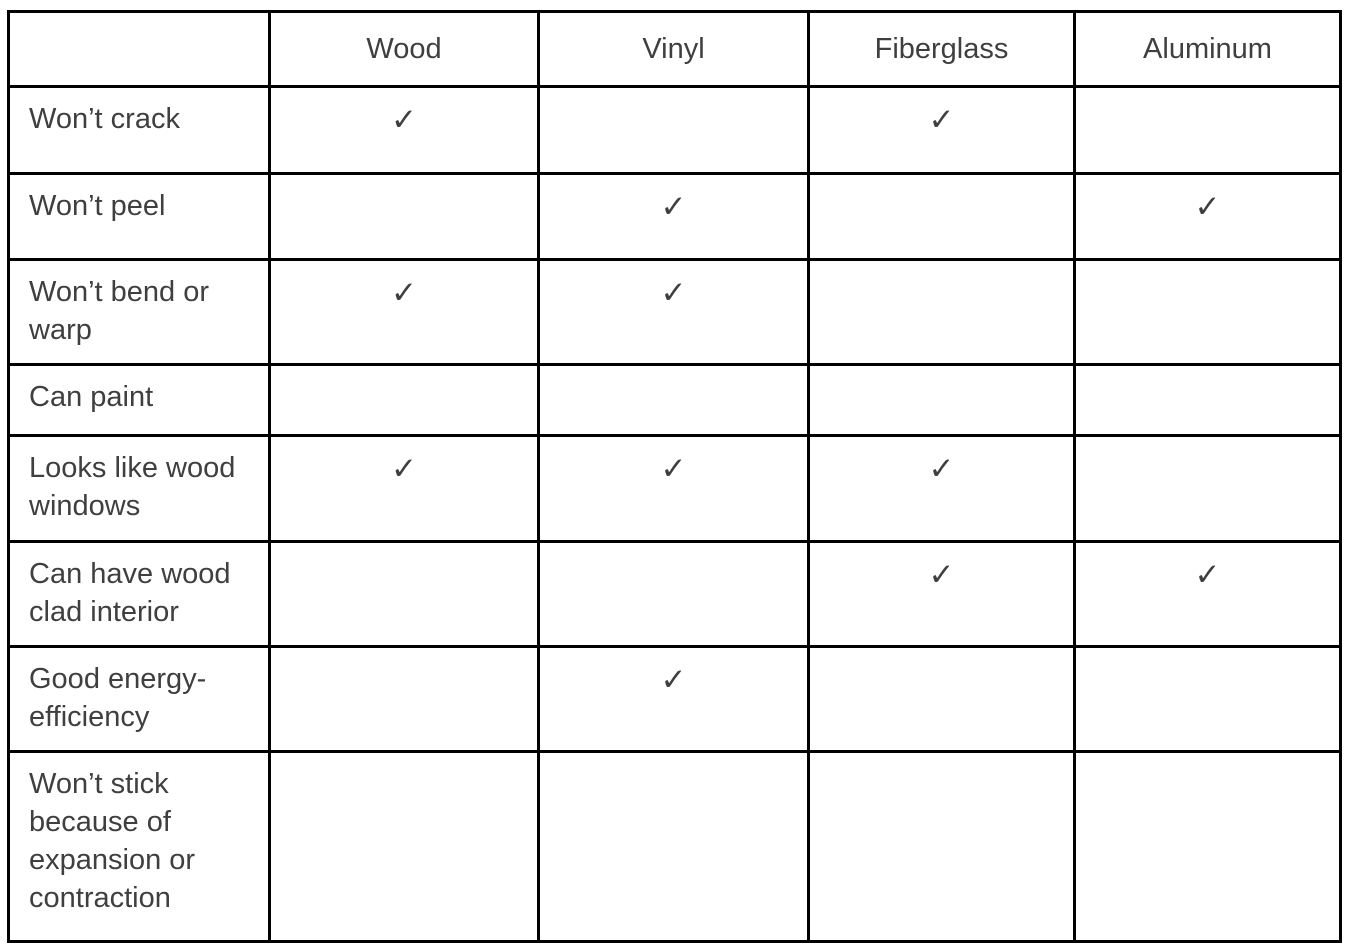 The height and width of the screenshot is (952, 1348). I want to click on table-row-wont-peel: Won’t peel ✓ ✓, so click(674, 216).